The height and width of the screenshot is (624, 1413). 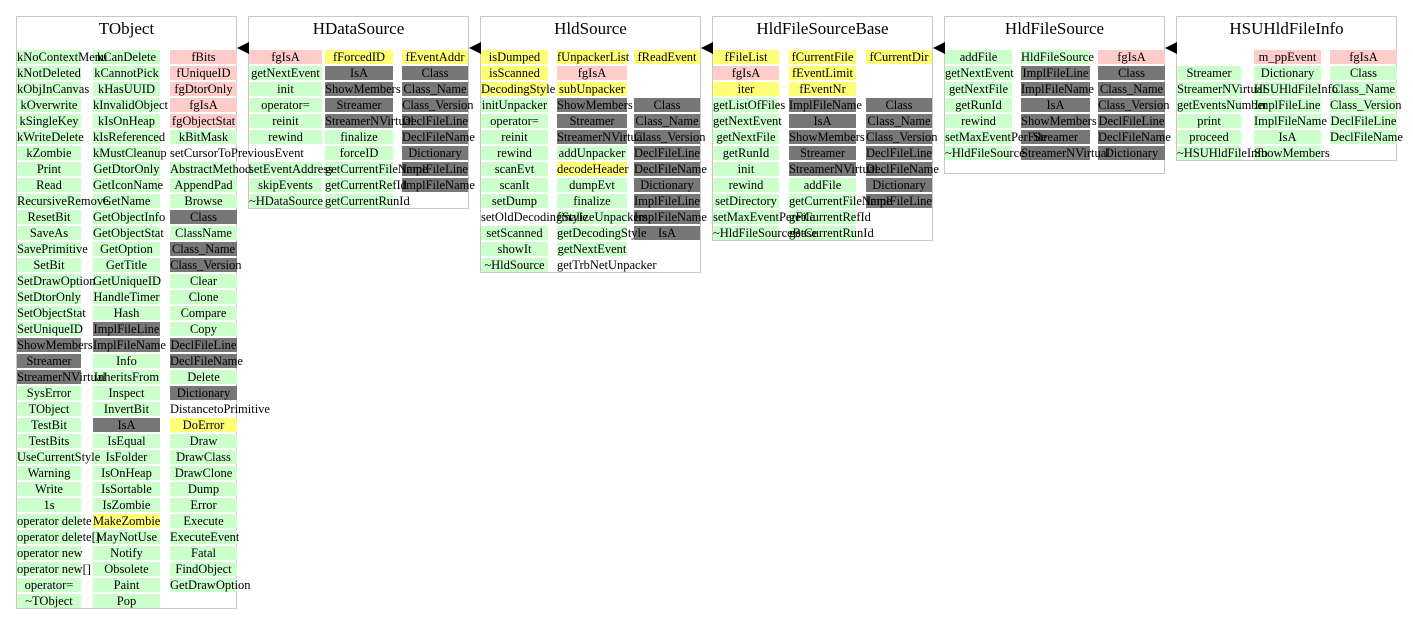 What do you see at coordinates (1057, 57) in the screenshot?
I see `member-hldfilesource: HldFileSource` at bounding box center [1057, 57].